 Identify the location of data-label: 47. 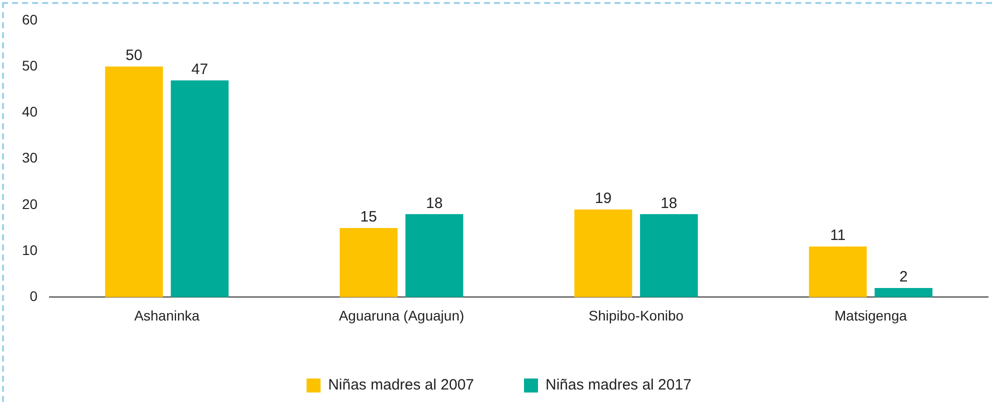
(199, 69).